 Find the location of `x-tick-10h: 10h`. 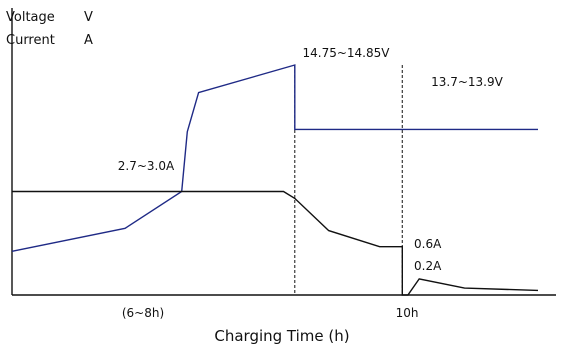

x-tick-10h: 10h is located at coordinates (407, 313).